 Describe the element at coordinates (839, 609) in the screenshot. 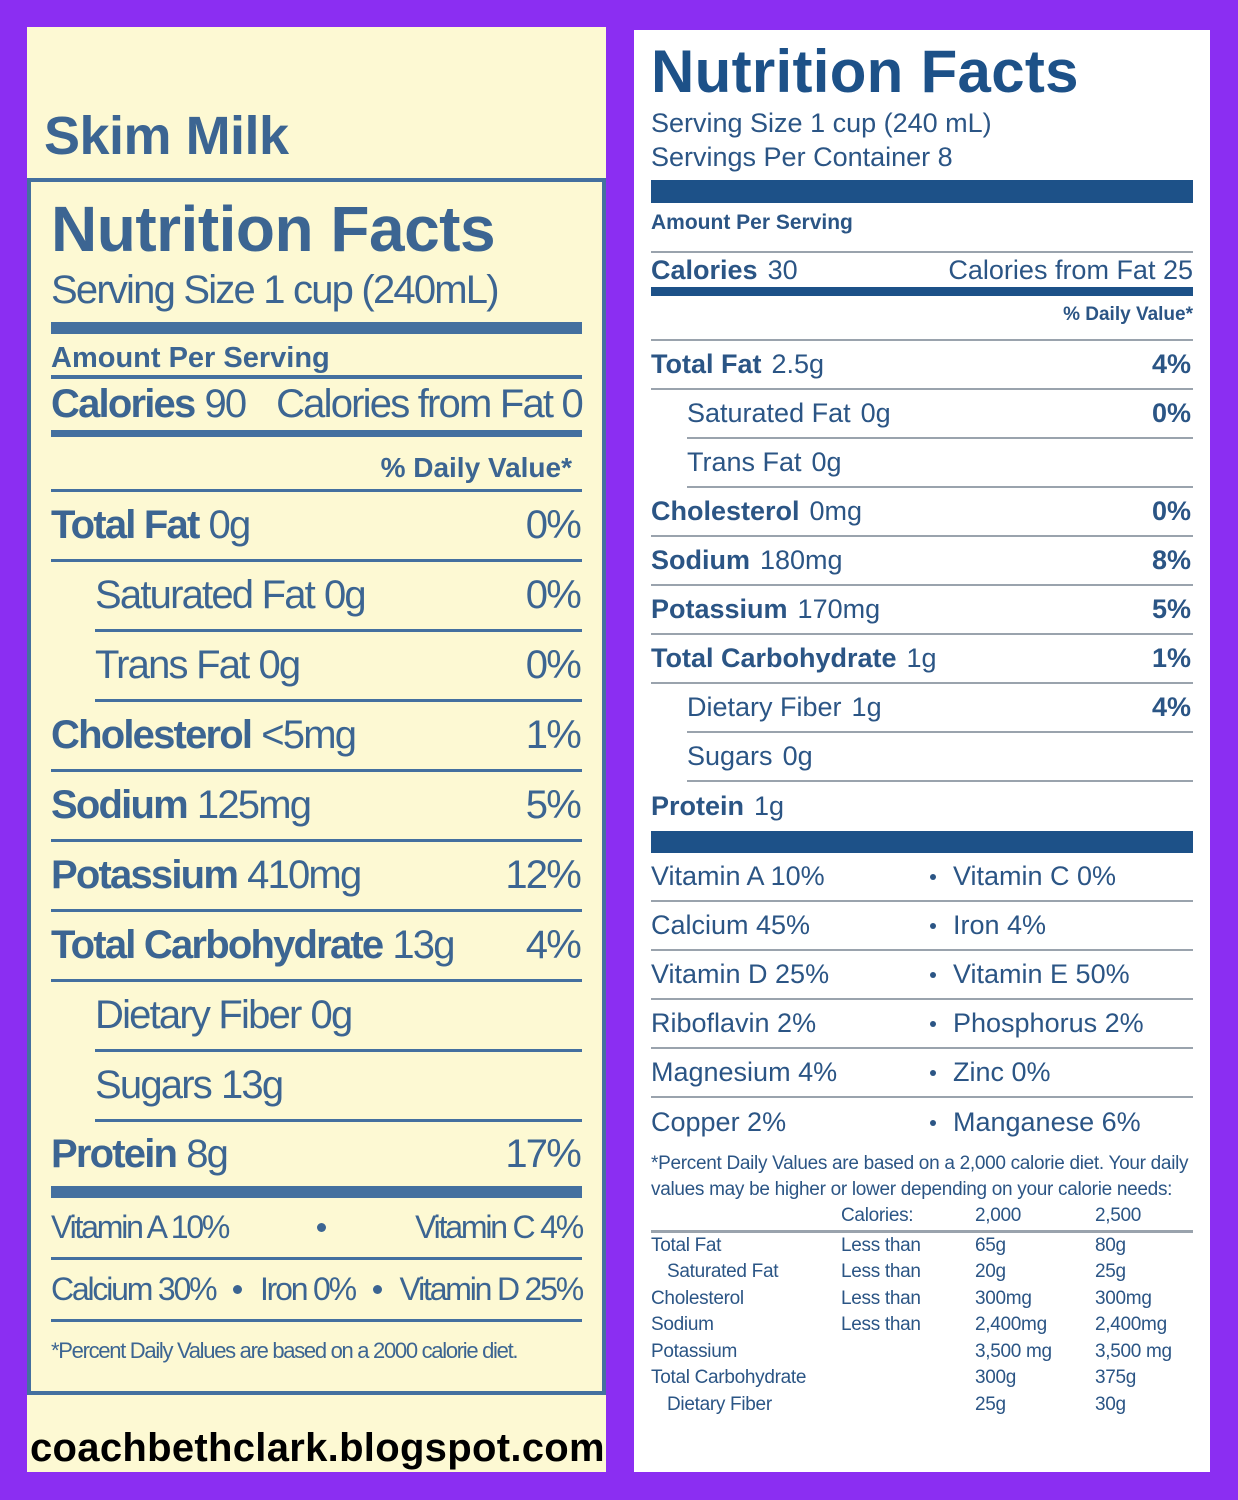

I see `nutrient-amount: 170mg` at that location.